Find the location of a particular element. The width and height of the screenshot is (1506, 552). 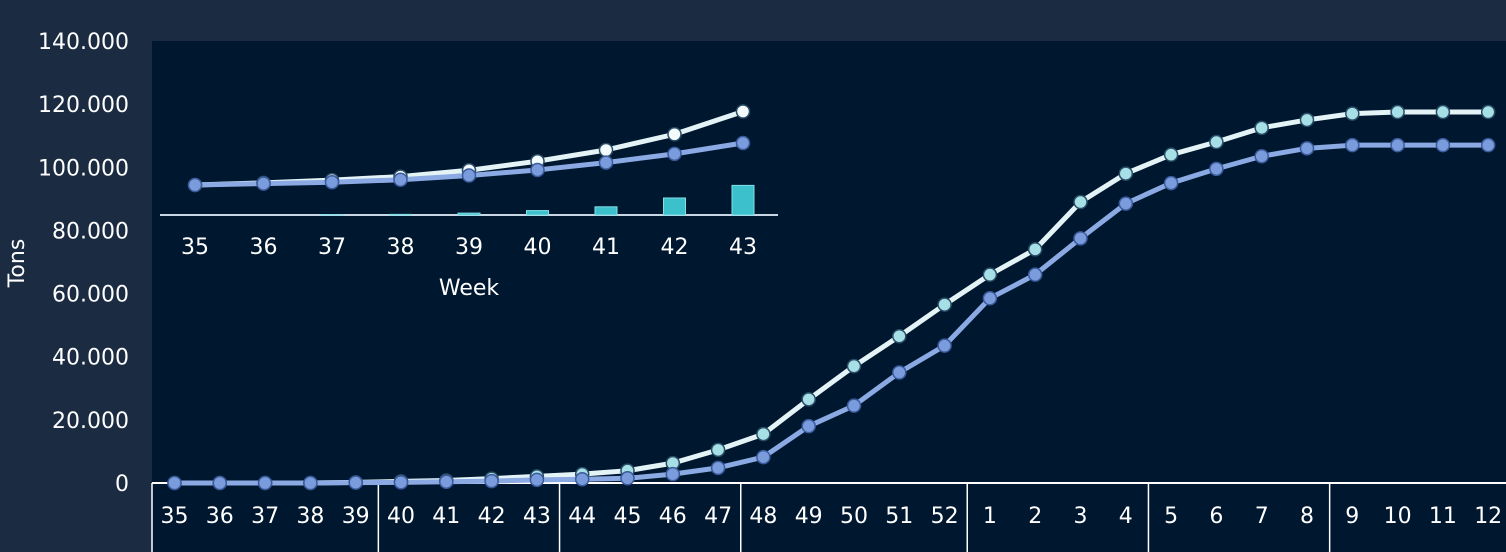

inset-x-tick-label: 43 is located at coordinates (743, 247).